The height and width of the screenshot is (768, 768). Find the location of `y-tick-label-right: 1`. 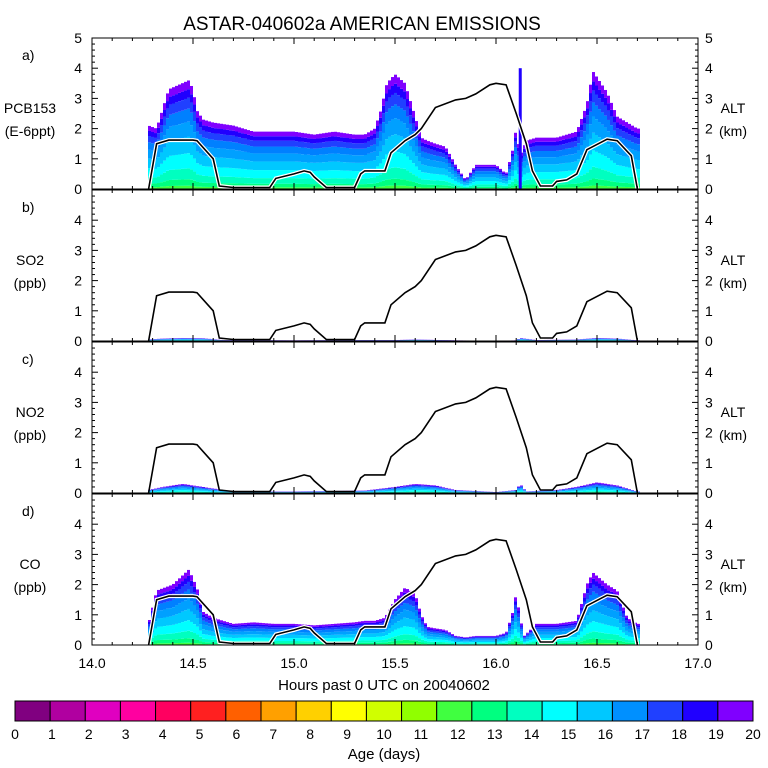

y-tick-label-right: 1 is located at coordinates (709, 159).